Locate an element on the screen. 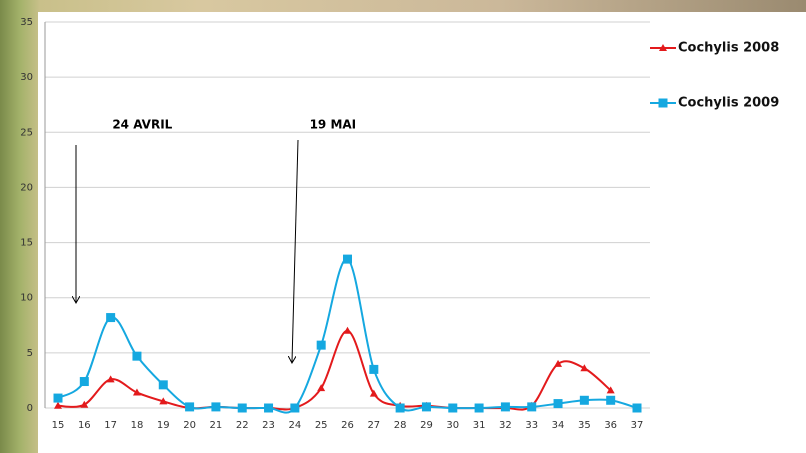 Image resolution: width=806 pixels, height=453 pixels. x-tick-label: 36 is located at coordinates (610, 425).